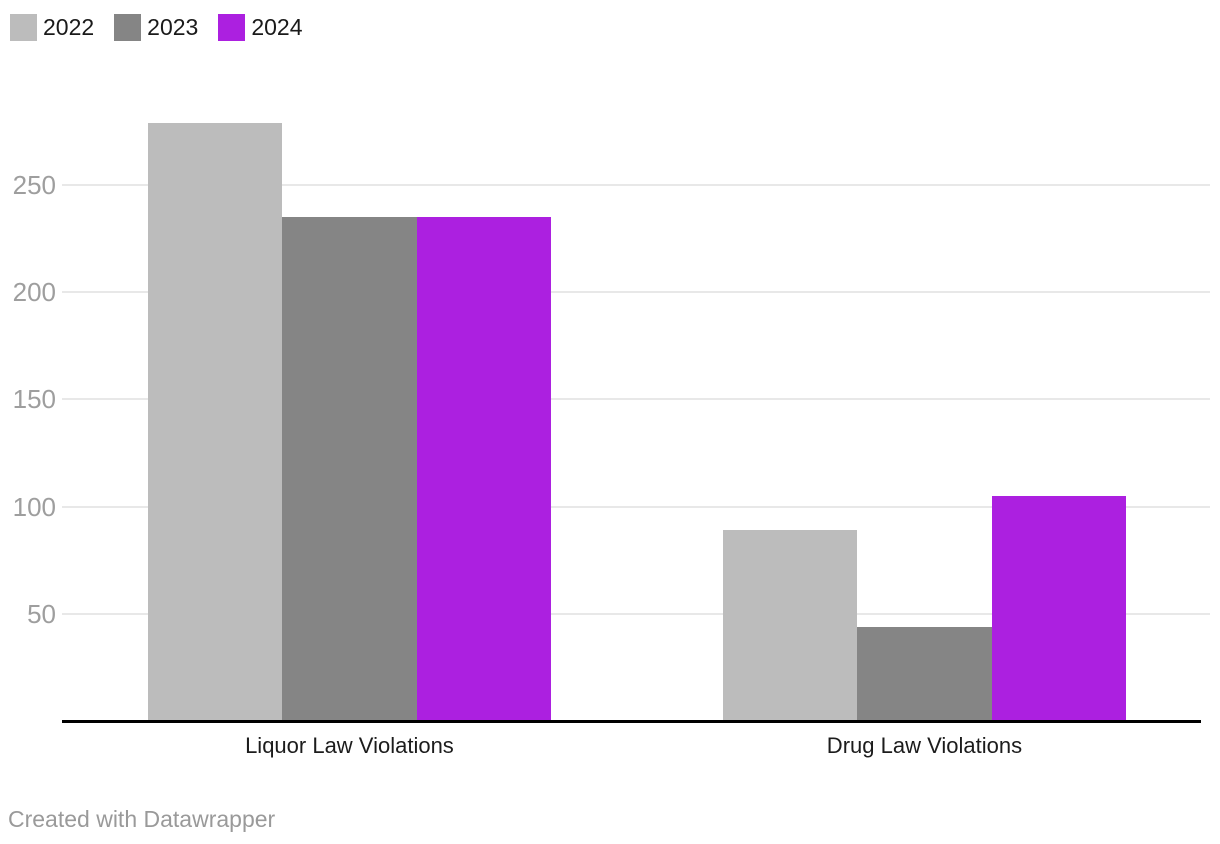 The width and height of the screenshot is (1220, 844). Describe the element at coordinates (34, 399) in the screenshot. I see `y-tick-label-150: 150` at that location.